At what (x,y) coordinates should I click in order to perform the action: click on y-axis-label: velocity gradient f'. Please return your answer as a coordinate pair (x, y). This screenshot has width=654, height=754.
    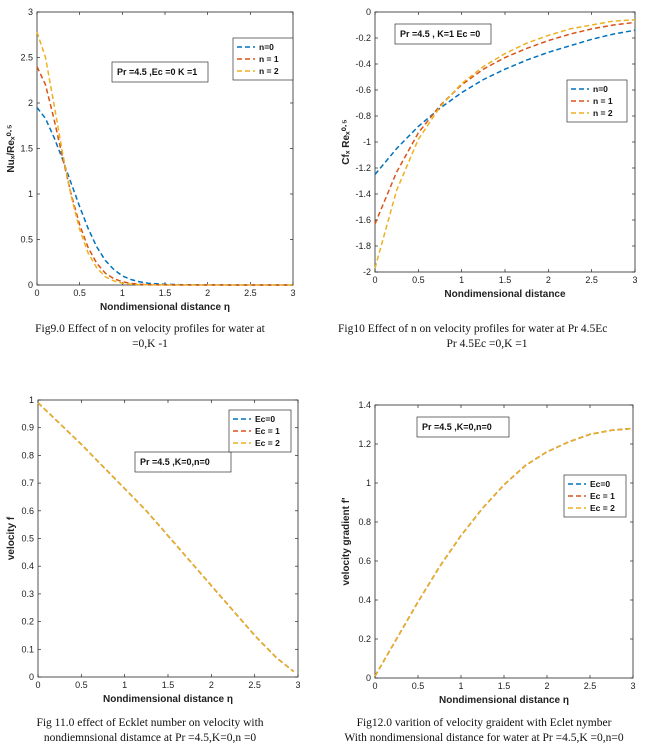
    Looking at the image, I should click on (346, 542).